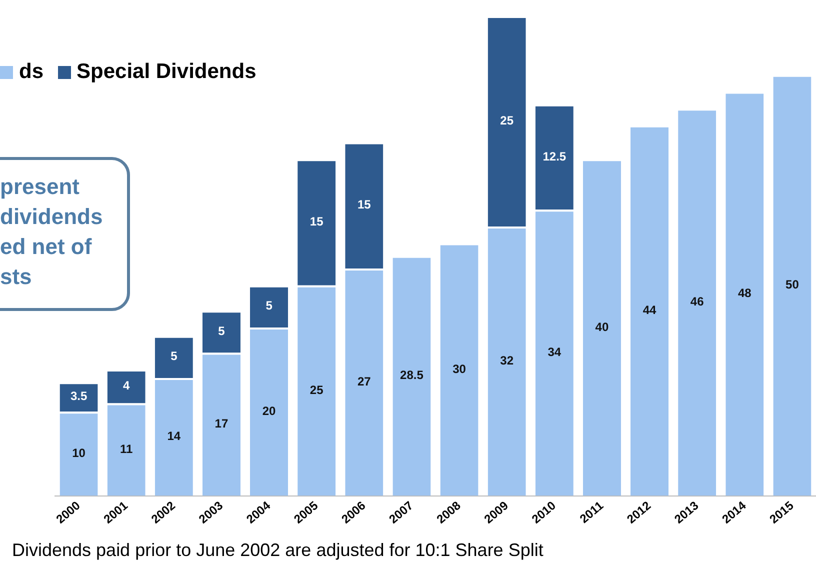  Describe the element at coordinates (649, 309) in the screenshot. I see `data-label: 44` at that location.